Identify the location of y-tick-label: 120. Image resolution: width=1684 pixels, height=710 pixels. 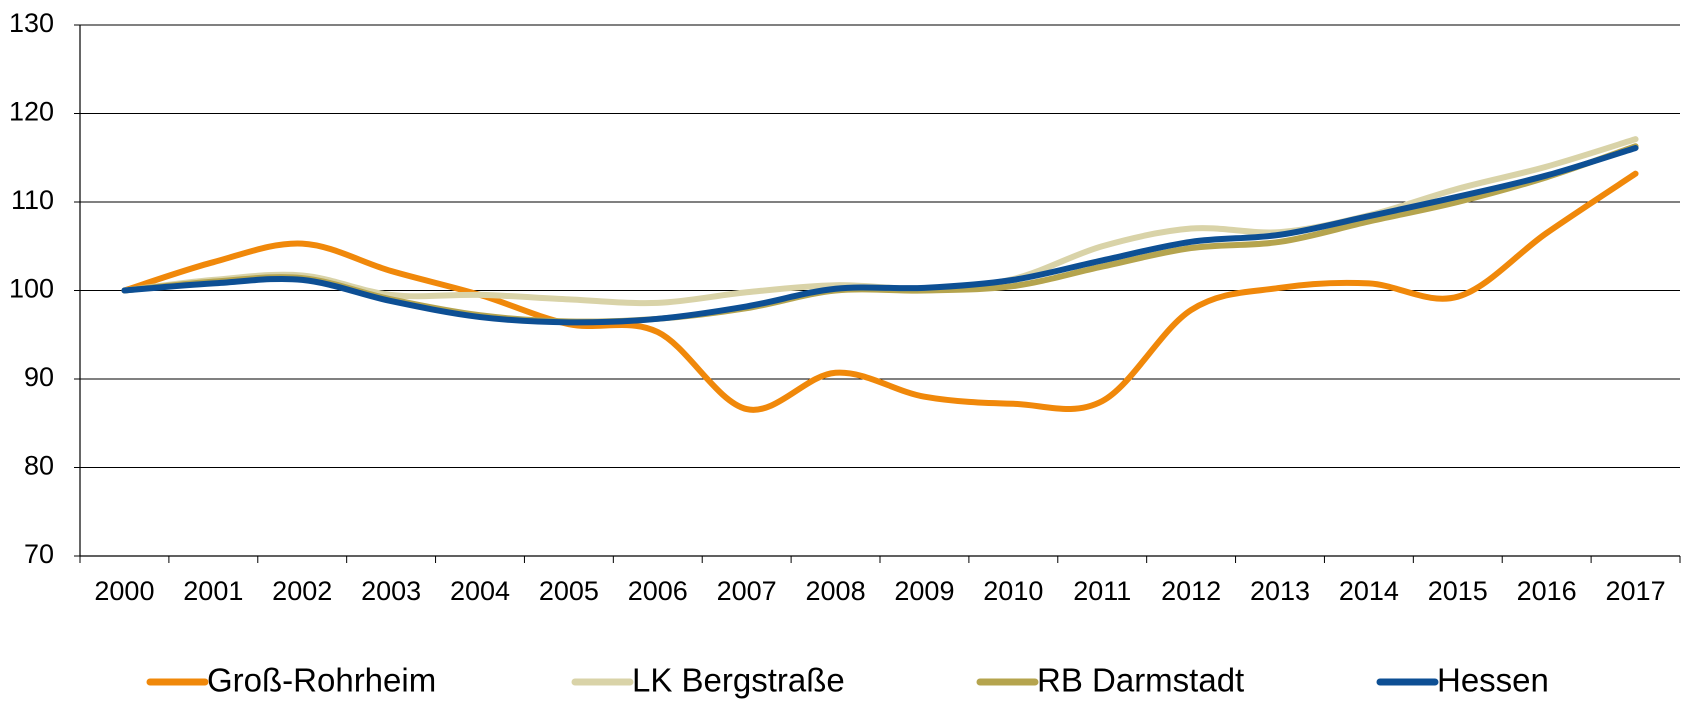
(31, 112).